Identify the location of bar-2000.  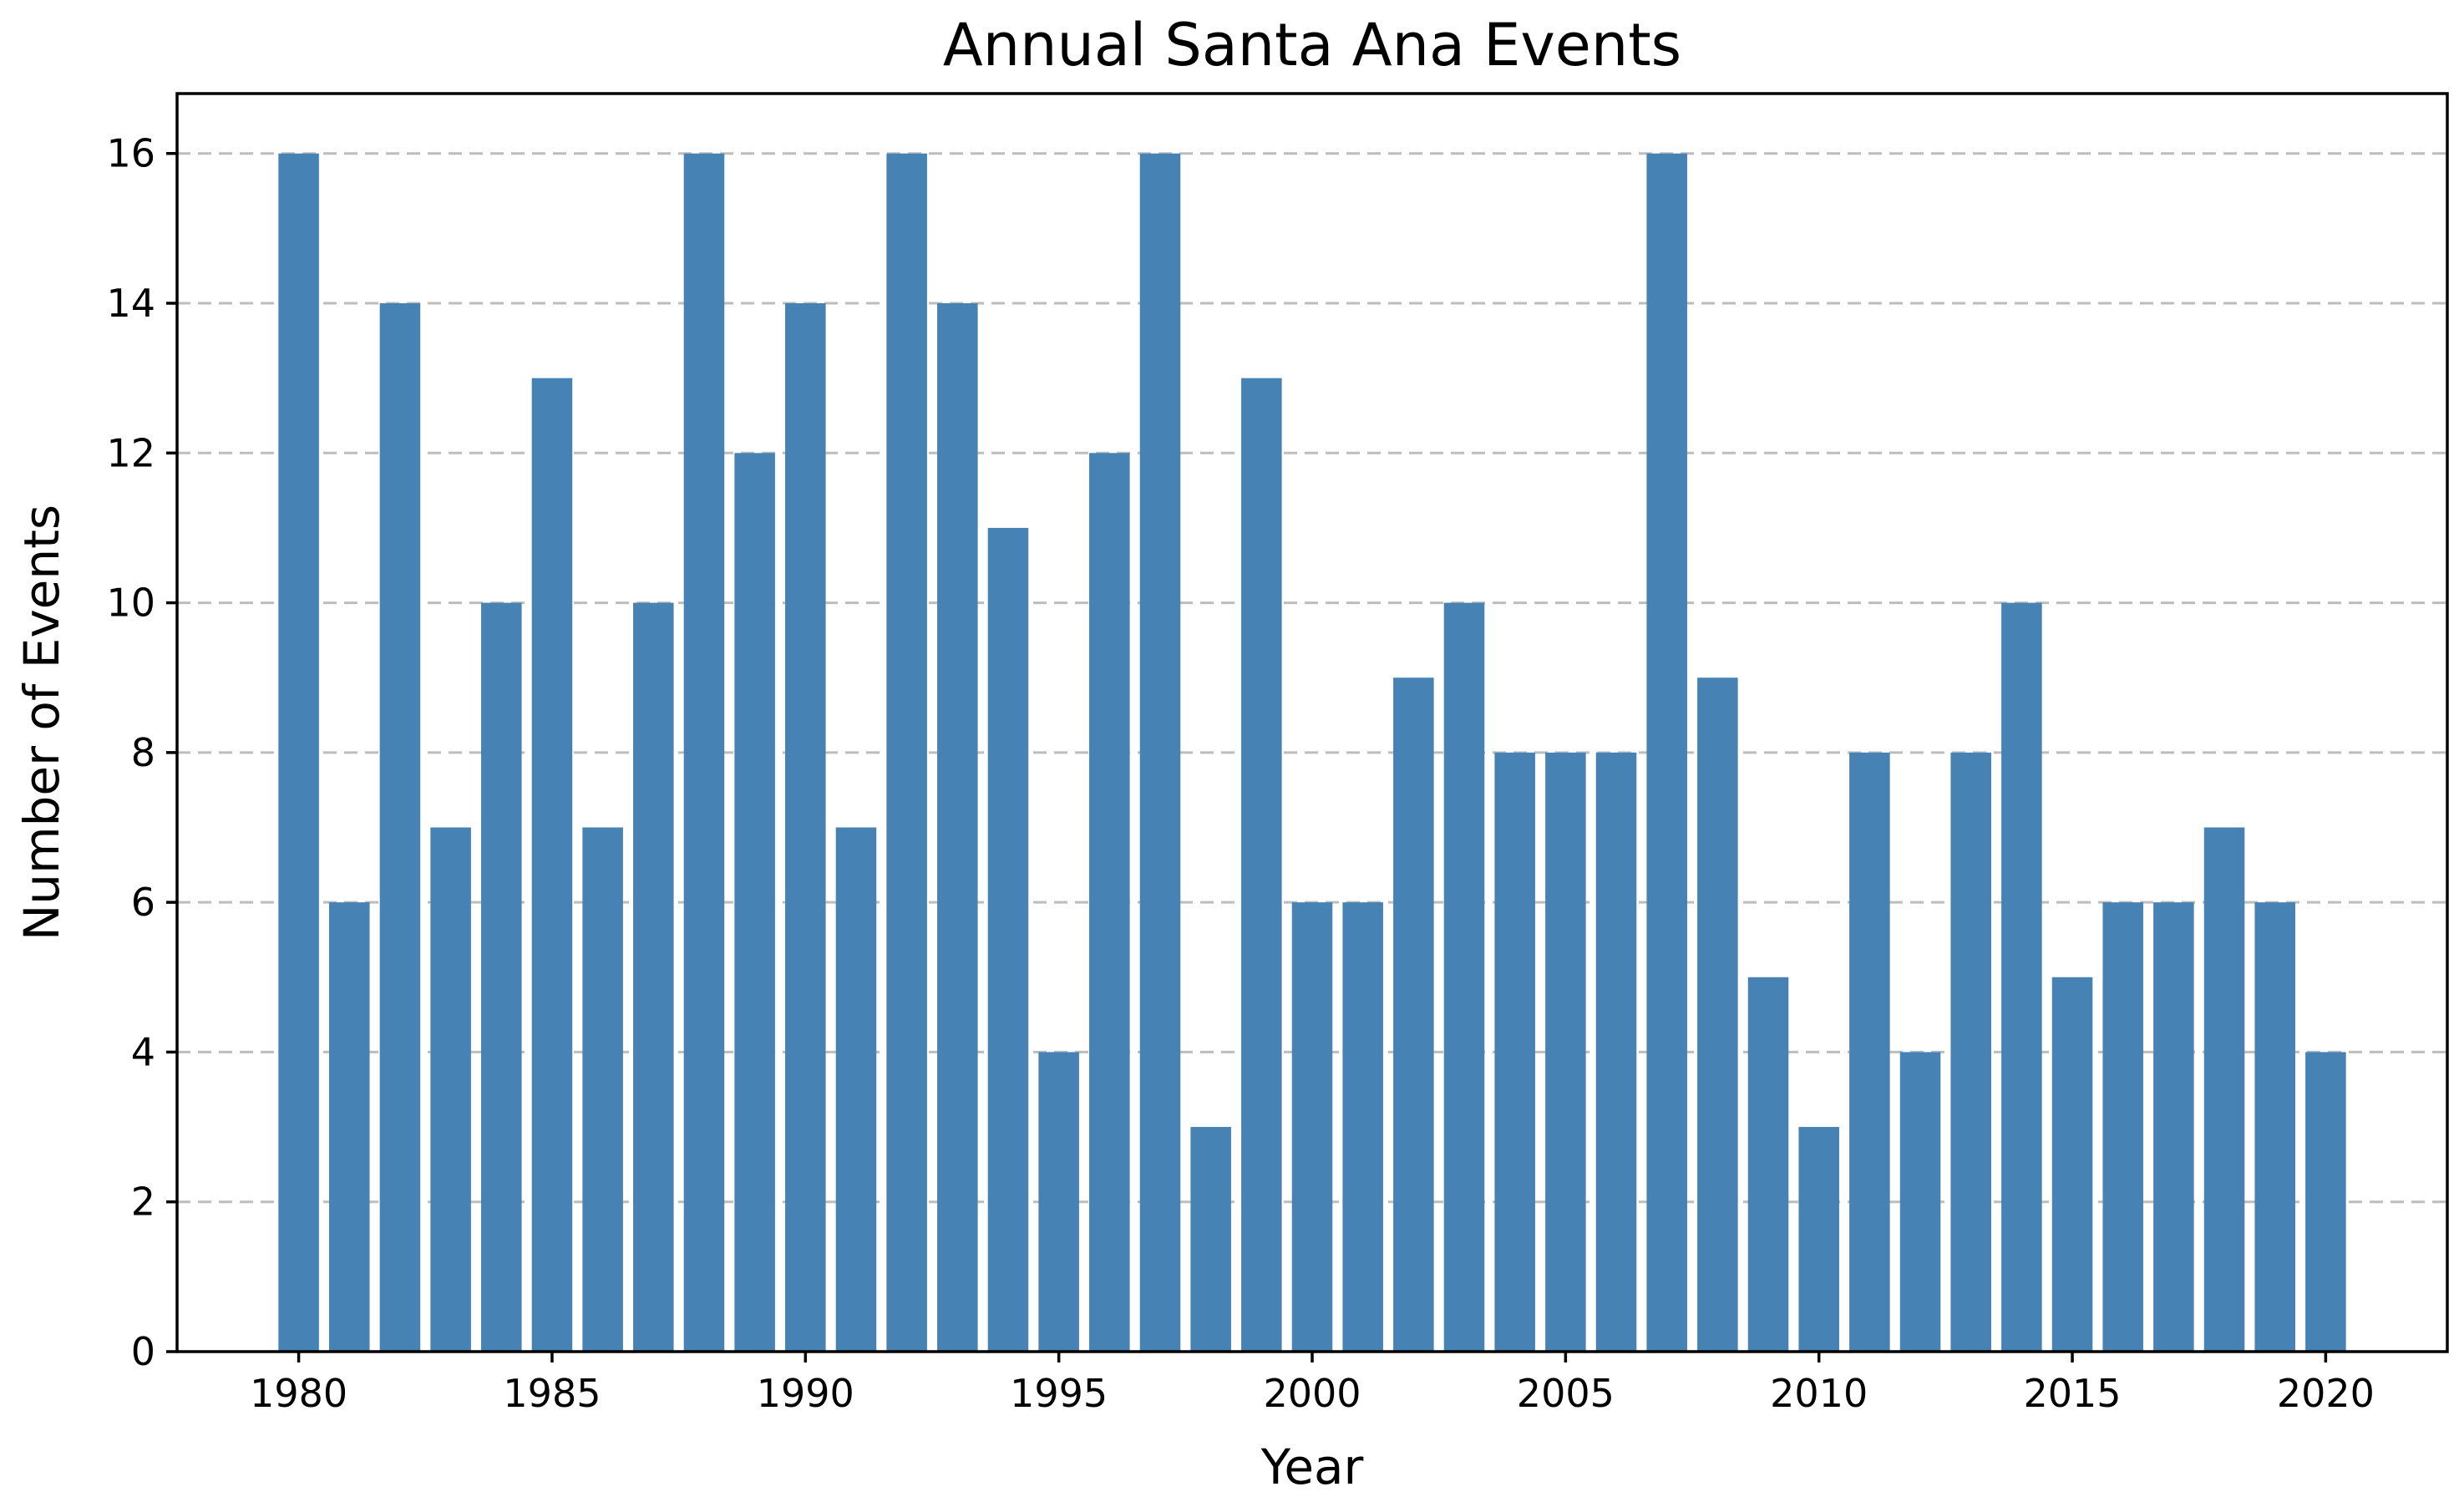
(1312, 1127).